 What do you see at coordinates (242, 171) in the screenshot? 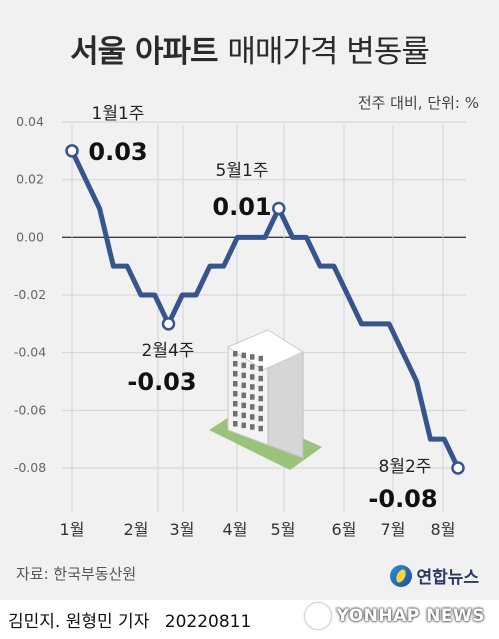
I see `annotation-label: 5월1주` at bounding box center [242, 171].